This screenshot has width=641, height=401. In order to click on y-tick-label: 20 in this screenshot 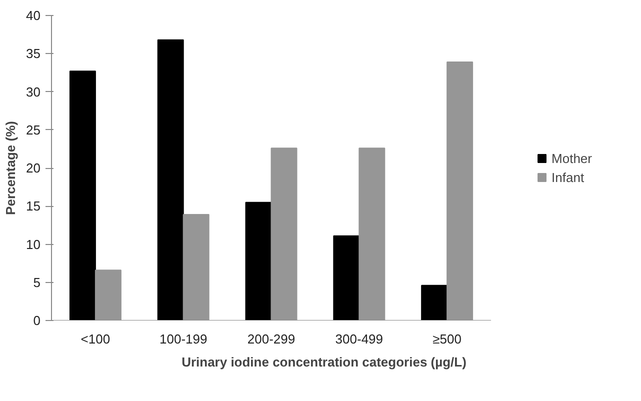, I will do `click(33, 168)`.